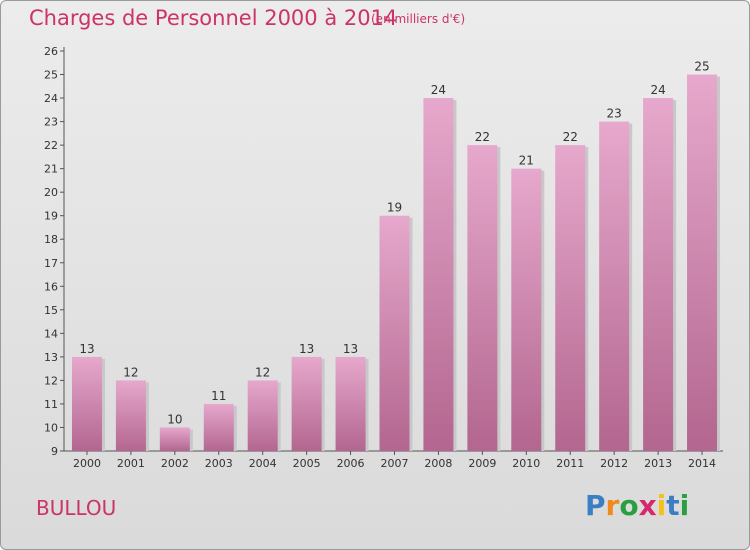  I want to click on x-tick-label-2000: 2000, so click(87, 463).